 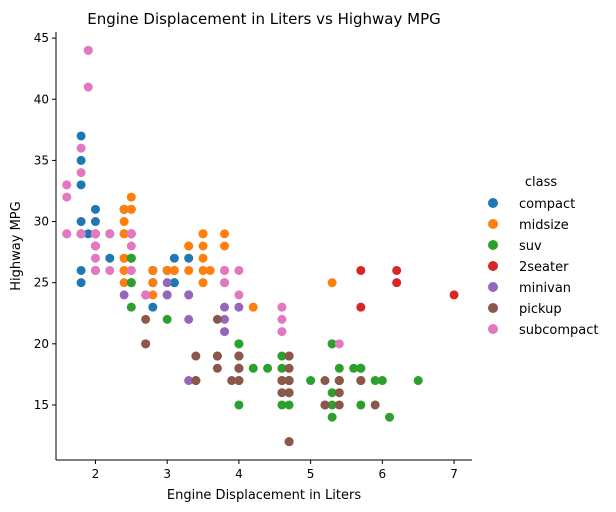 What do you see at coordinates (239, 474) in the screenshot?
I see `x-tick-label: 4` at bounding box center [239, 474].